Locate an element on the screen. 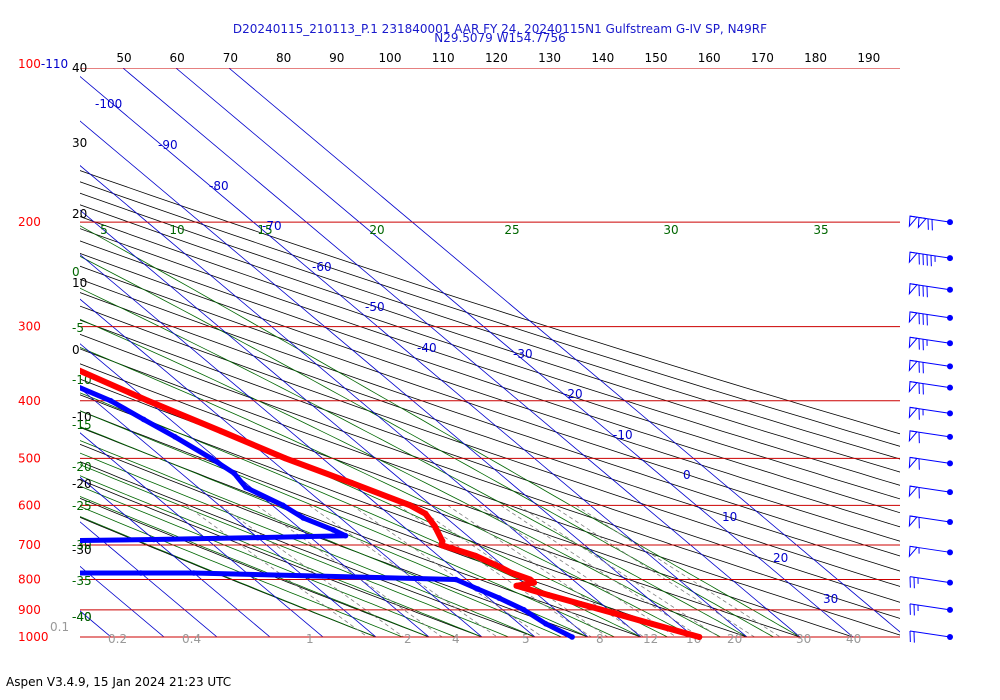 This screenshot has height=700, width=1000. isotherm-line is located at coordinates (255, 490).